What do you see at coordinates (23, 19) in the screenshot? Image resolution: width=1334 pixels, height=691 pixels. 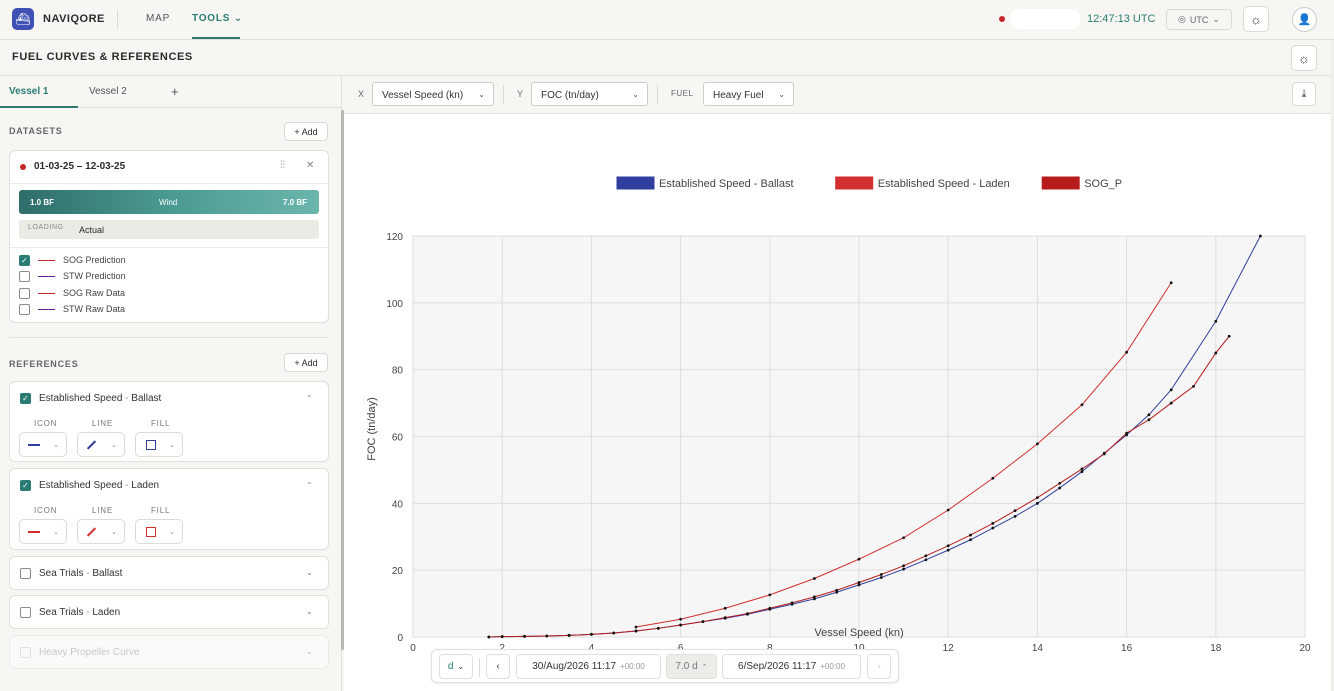 I see `ship-logo-icon: ⛴` at bounding box center [23, 19].